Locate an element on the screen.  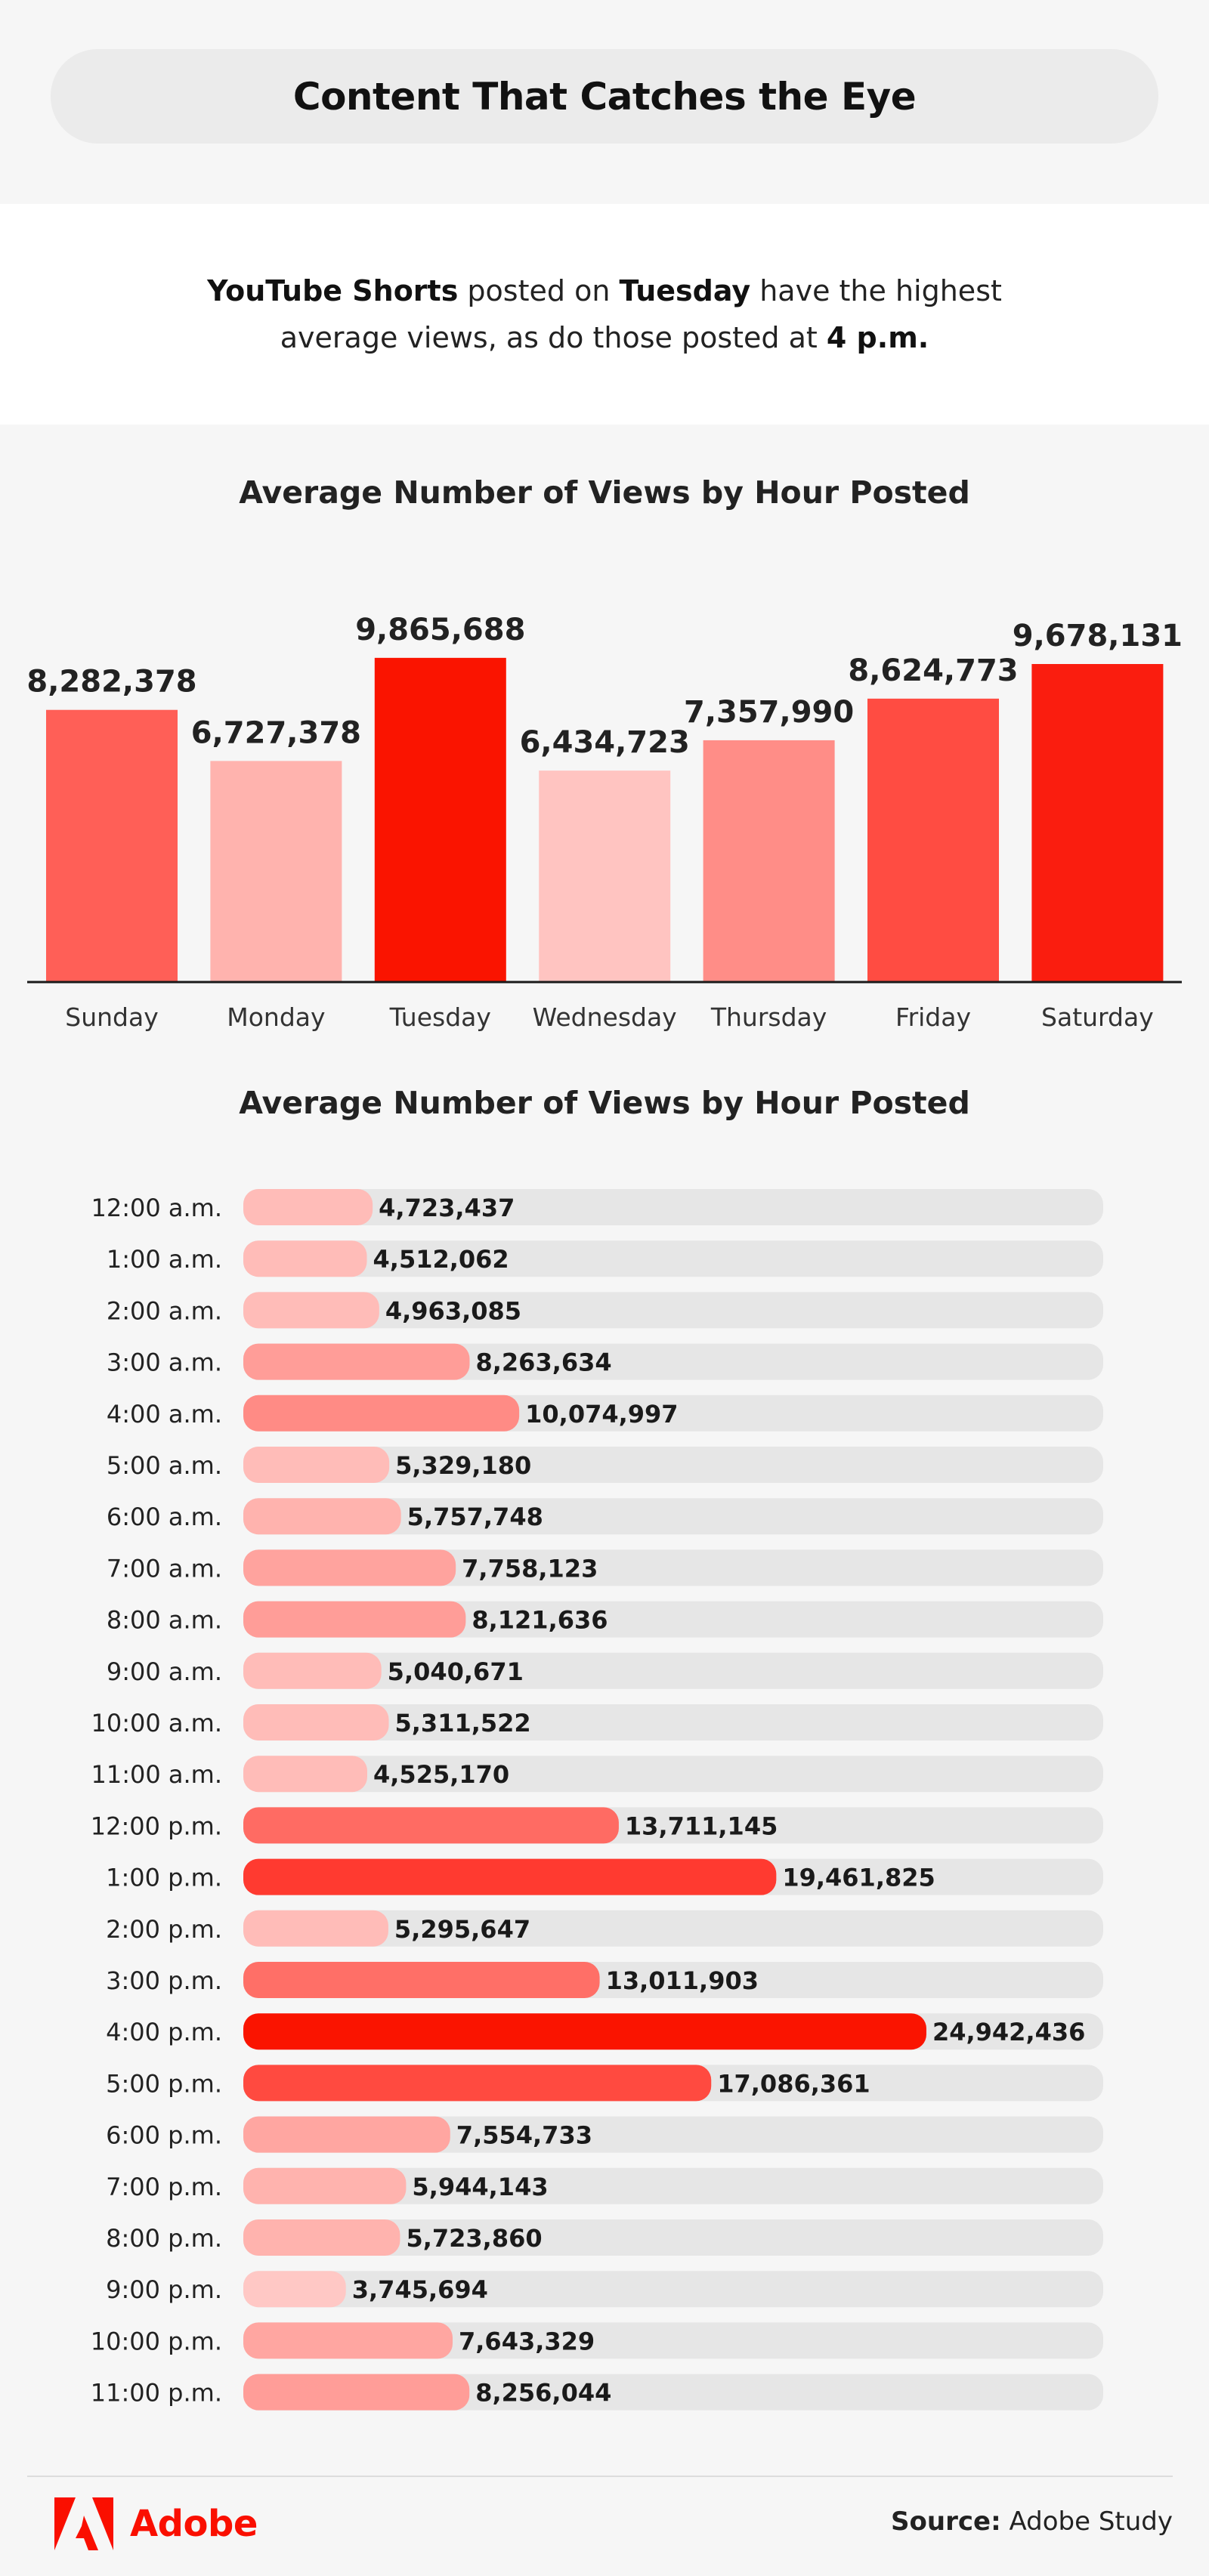
hour-category-label: 3:00 p.m. is located at coordinates (164, 1980).